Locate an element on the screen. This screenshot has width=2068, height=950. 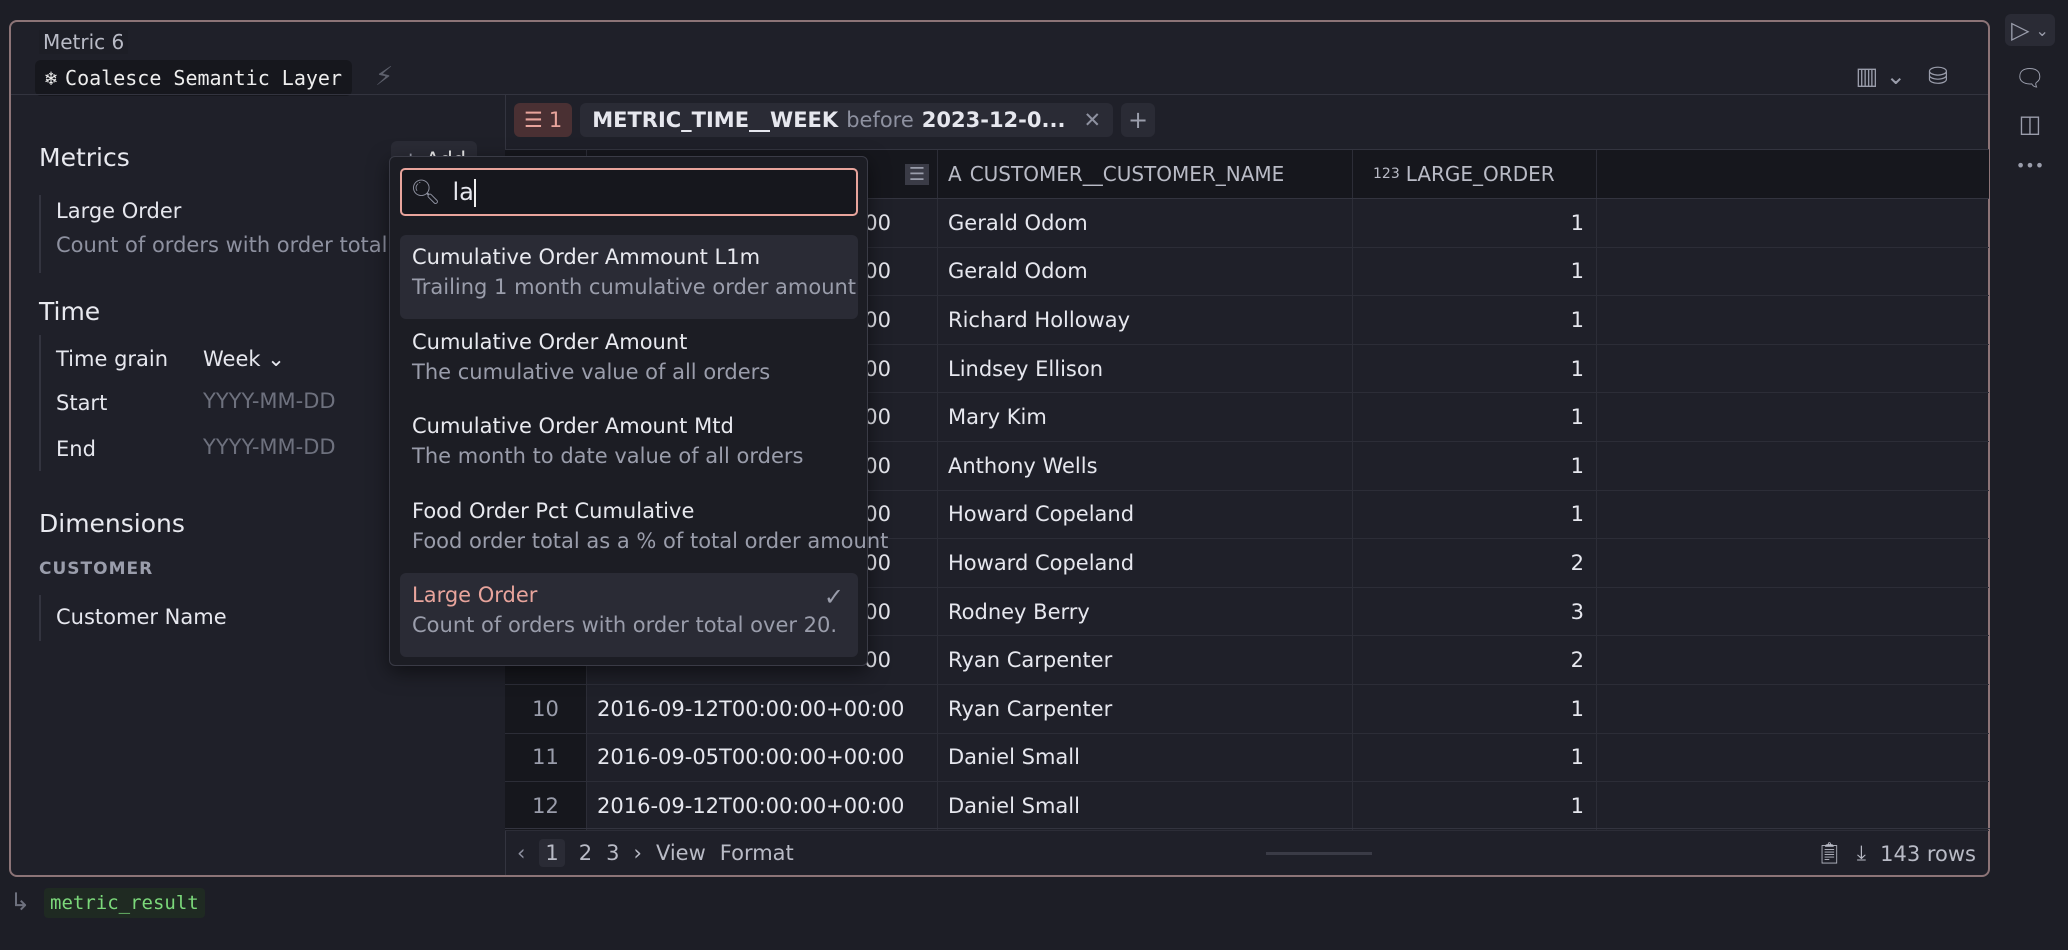
text-type-icon: A is located at coordinates (955, 174).